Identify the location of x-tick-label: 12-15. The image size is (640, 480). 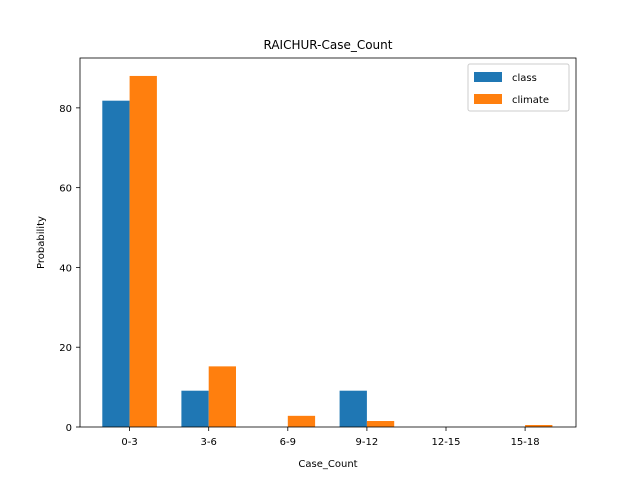
(445, 442).